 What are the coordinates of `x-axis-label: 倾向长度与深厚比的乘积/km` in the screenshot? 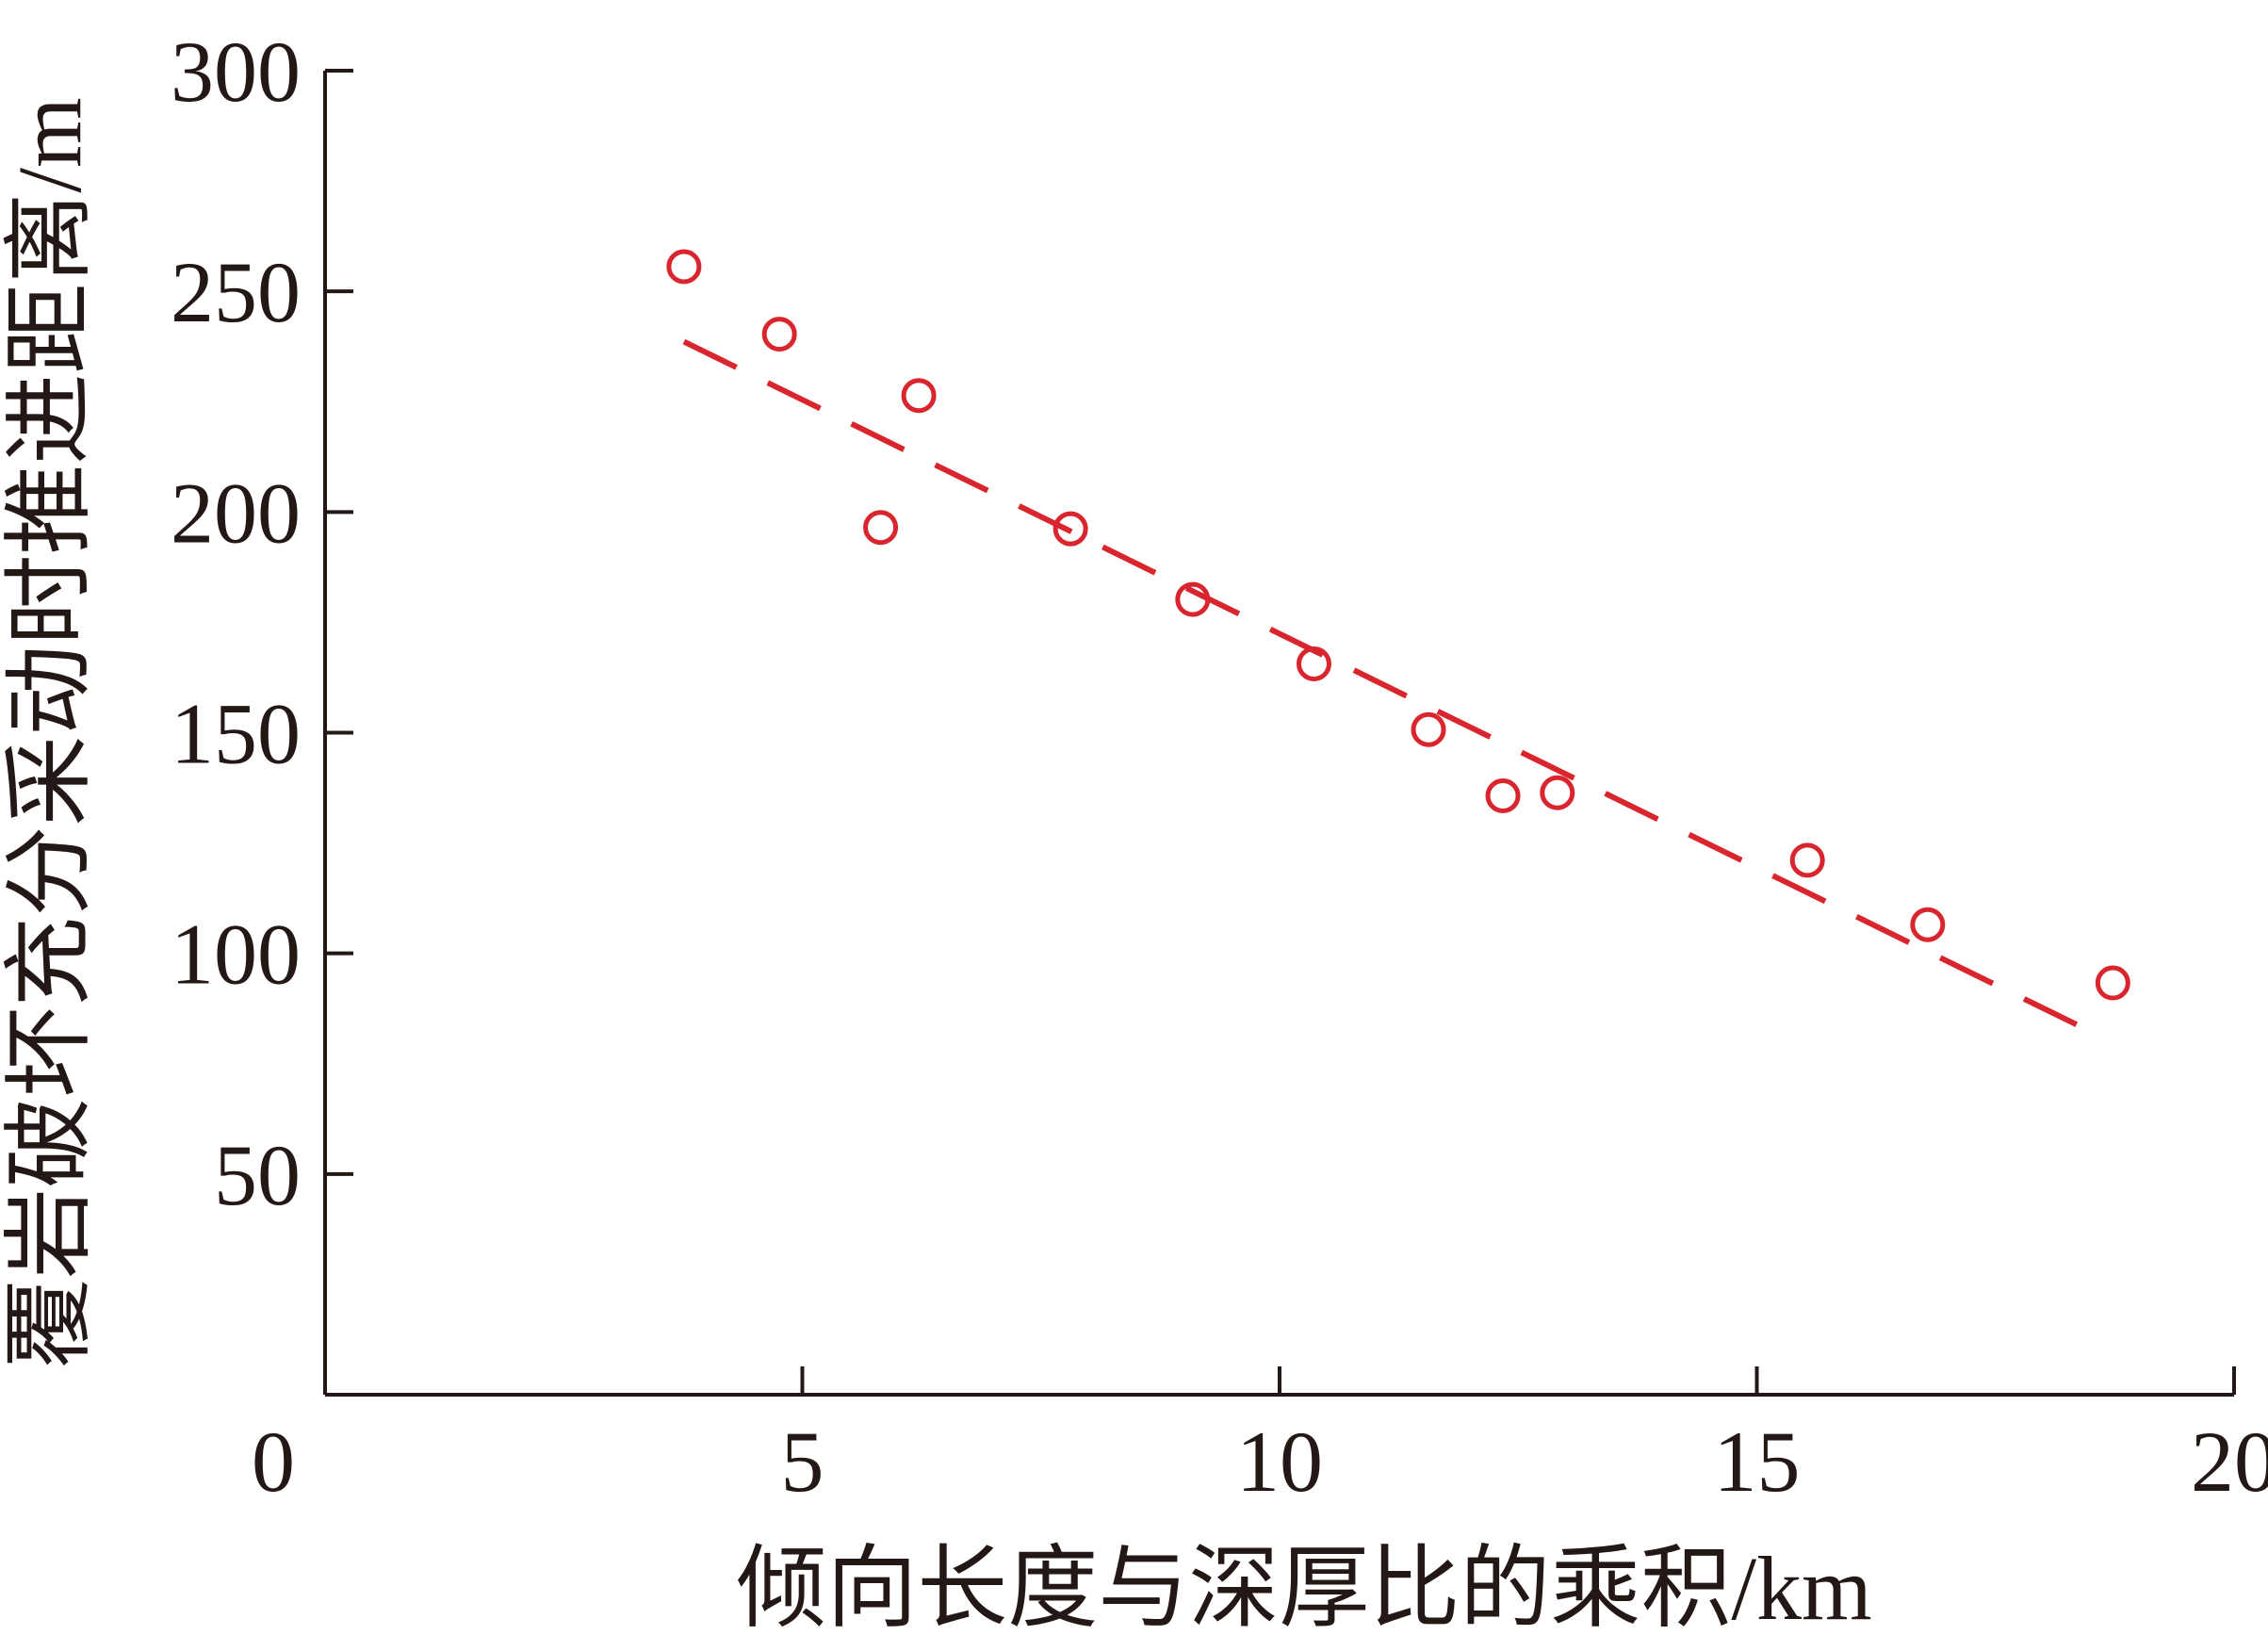 It's located at (1303, 1586).